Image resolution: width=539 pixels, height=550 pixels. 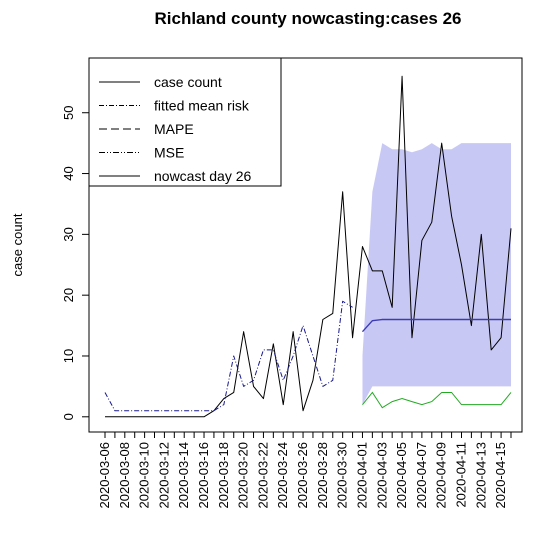 What do you see at coordinates (68, 356) in the screenshot?
I see `y-tick-label: 10` at bounding box center [68, 356].